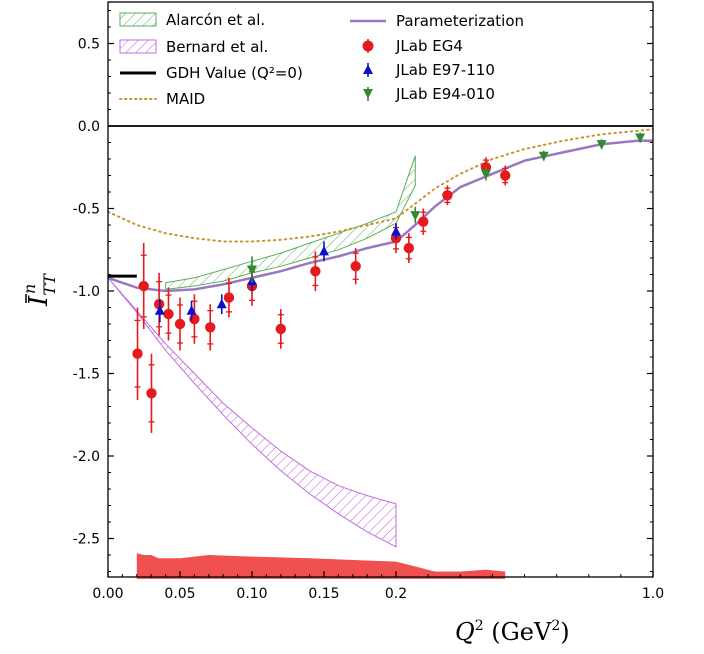 Image resolution: width=704 pixels, height=654 pixels. Describe the element at coordinates (185, 99) in the screenshot. I see `legend-label-maid: MAID` at that location.